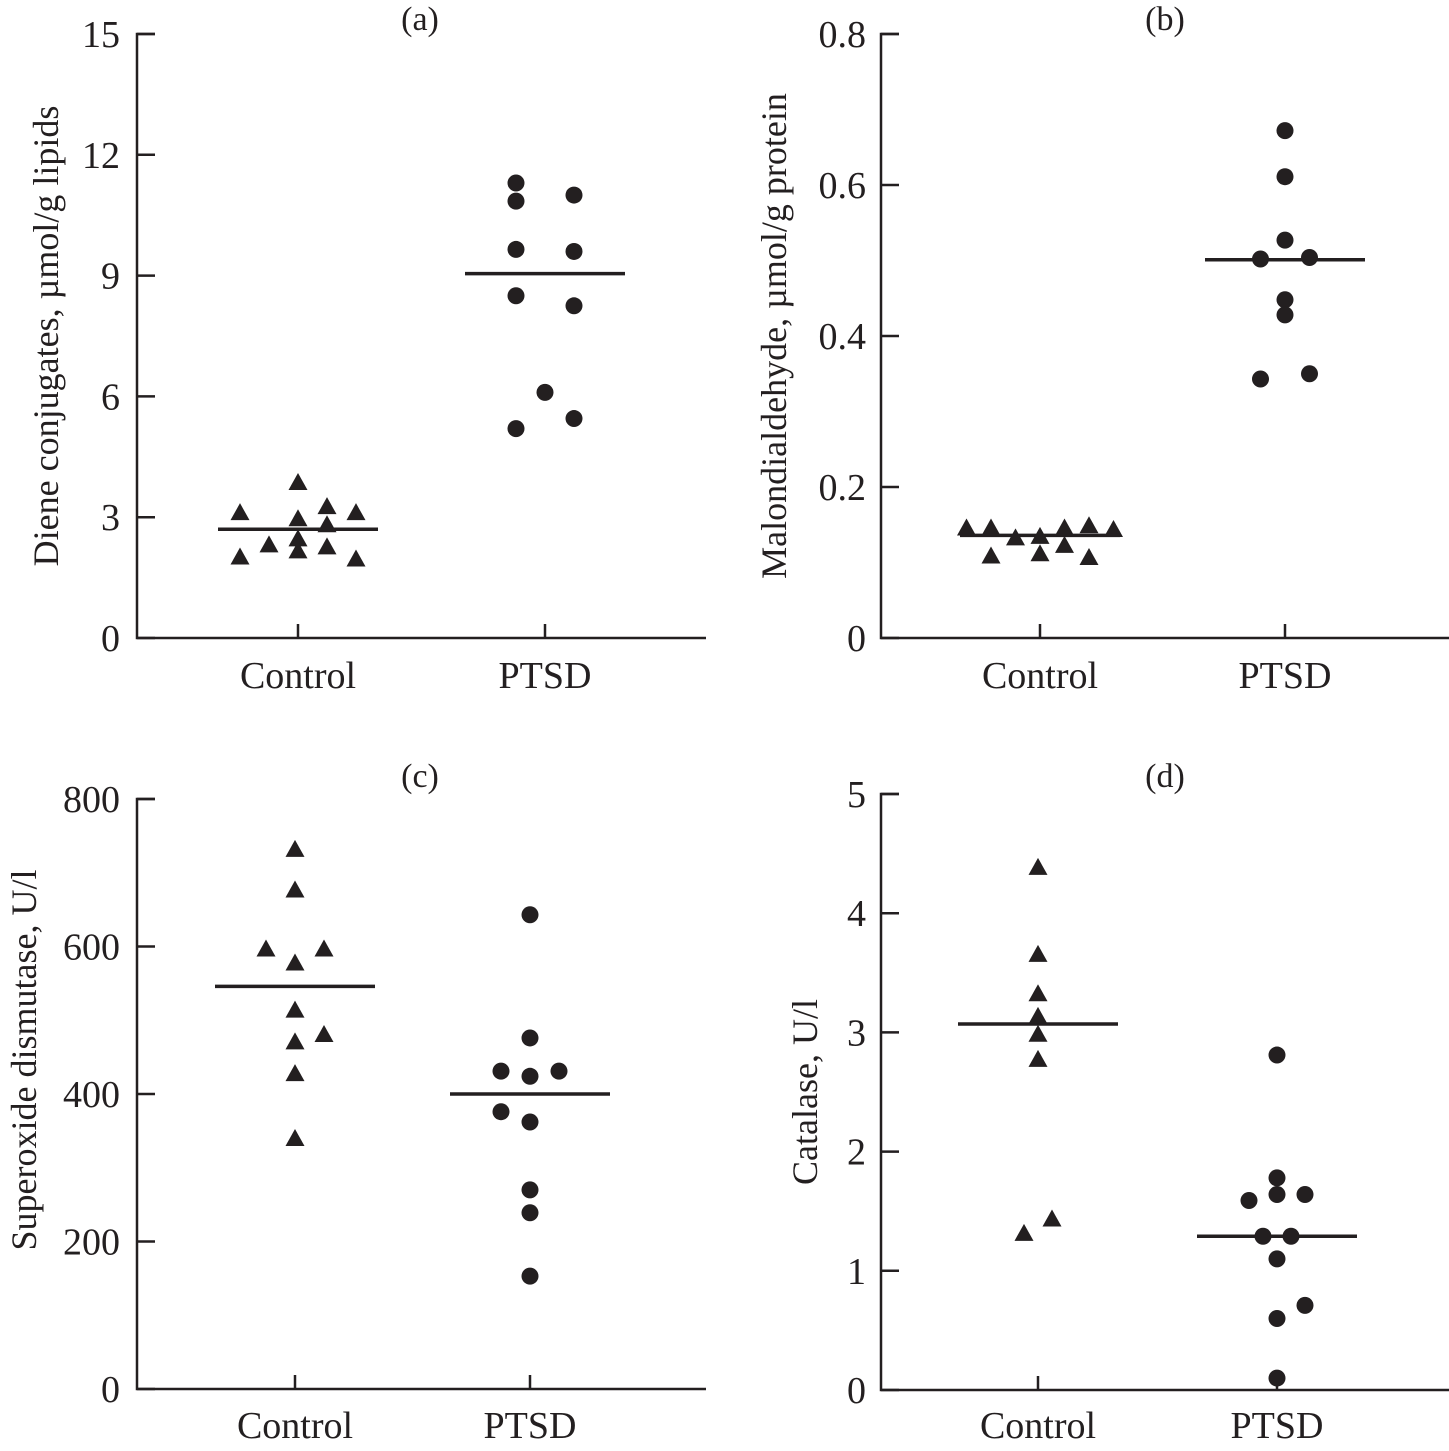  I want to click on y-tick-label: 1, so click(856, 1272).